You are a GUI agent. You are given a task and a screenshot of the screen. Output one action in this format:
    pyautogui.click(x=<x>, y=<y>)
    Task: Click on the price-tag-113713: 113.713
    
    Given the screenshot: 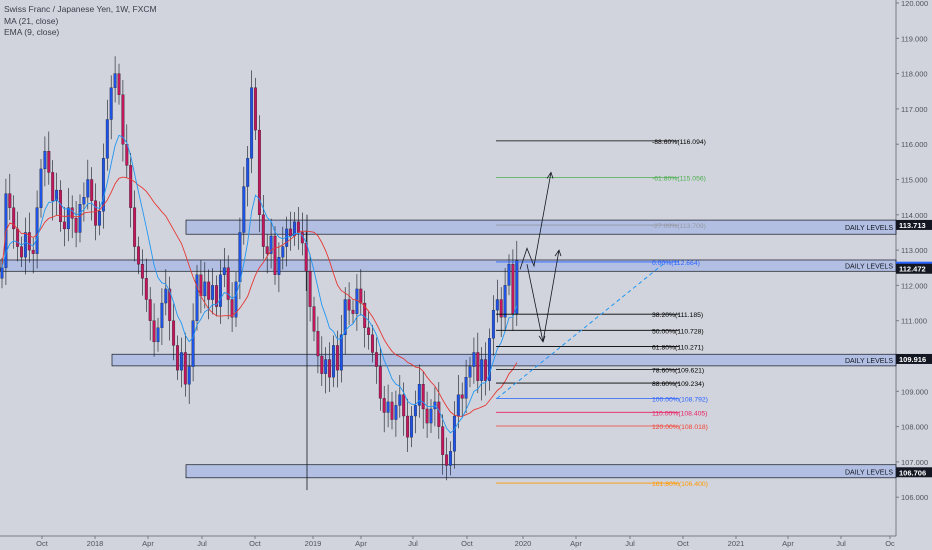 What is the action you would take?
    pyautogui.click(x=912, y=225)
    